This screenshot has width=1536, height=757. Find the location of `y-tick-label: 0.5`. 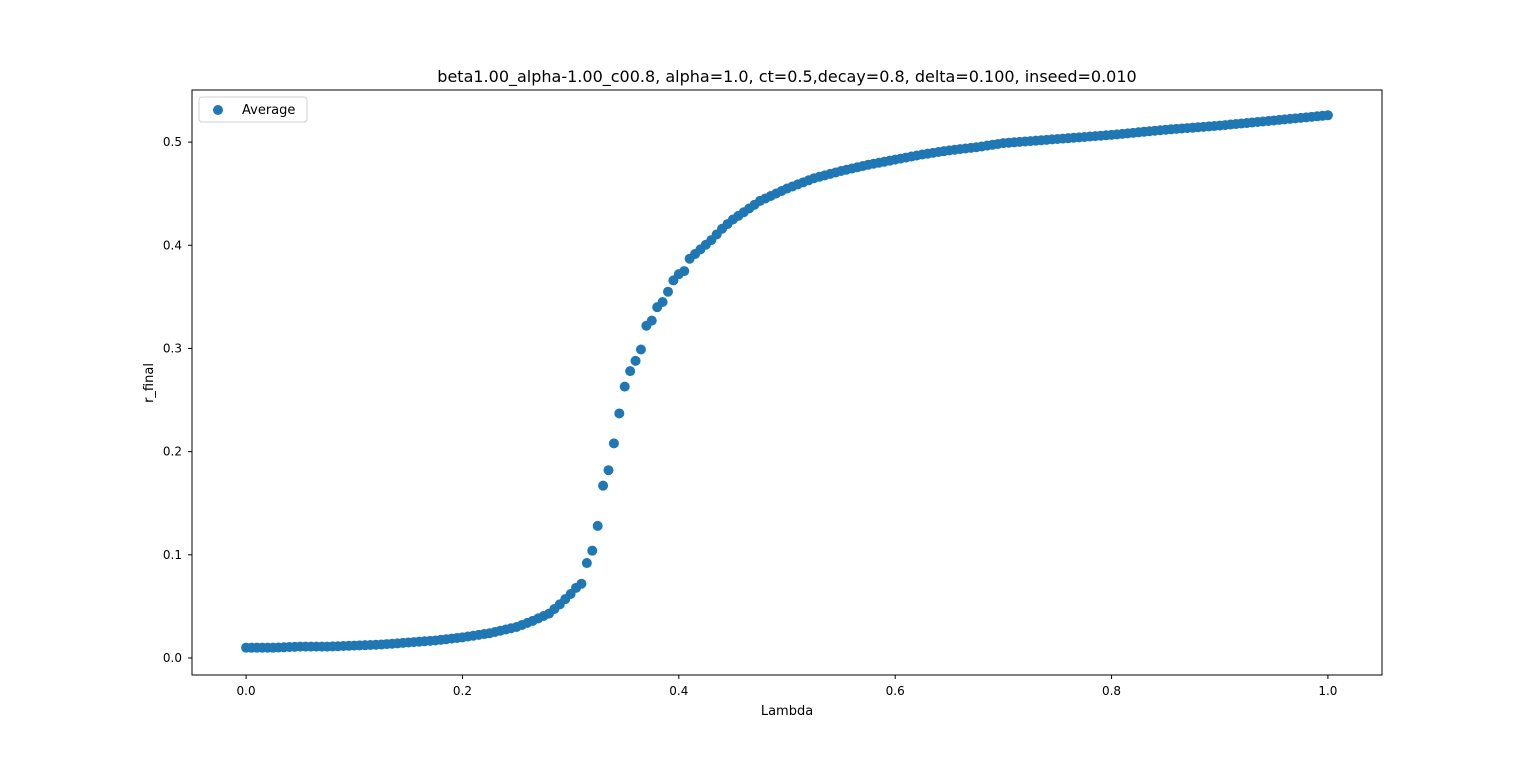

y-tick-label: 0.5 is located at coordinates (172, 142).